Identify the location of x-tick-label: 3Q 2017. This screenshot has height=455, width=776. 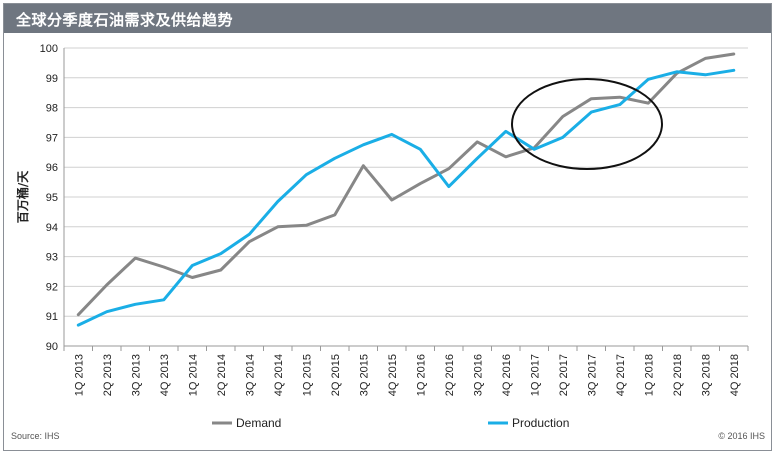
(592, 375).